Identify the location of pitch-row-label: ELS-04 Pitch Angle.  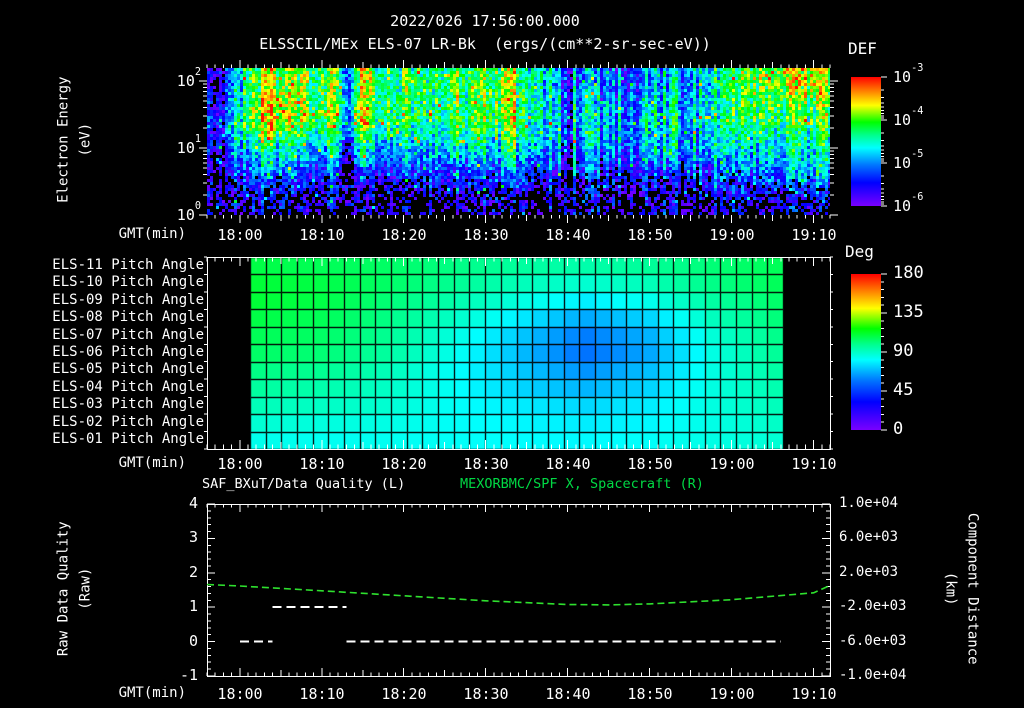
(128, 387).